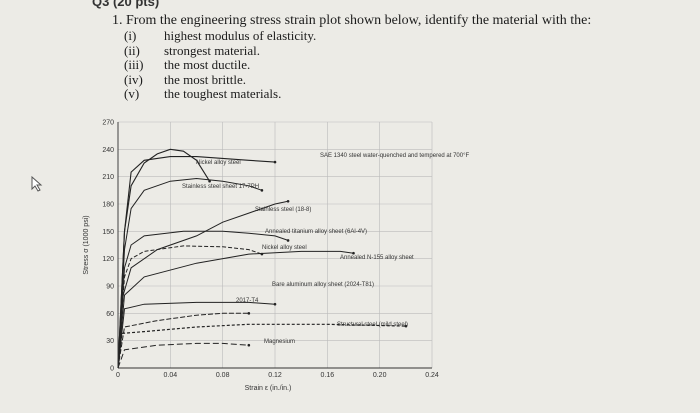 Image resolution: width=700 pixels, height=413 pixels. I want to click on mouse-cursor-icon, so click(37, 184).